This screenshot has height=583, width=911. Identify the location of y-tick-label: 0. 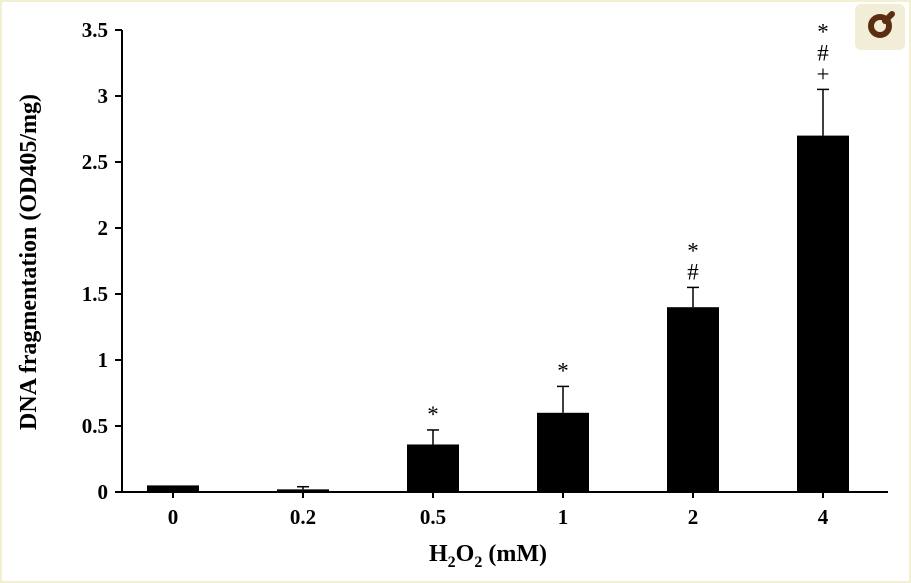
(103, 492).